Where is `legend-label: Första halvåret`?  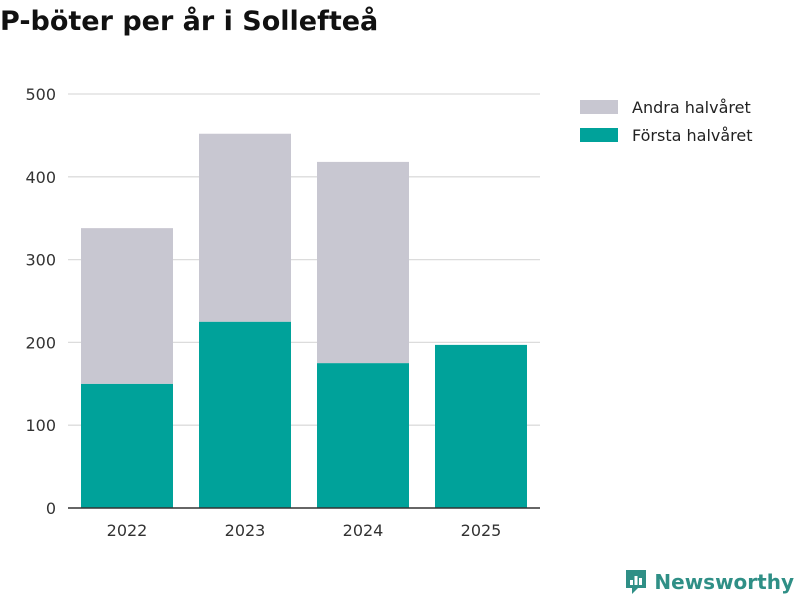 legend-label: Första halvåret is located at coordinates (692, 135).